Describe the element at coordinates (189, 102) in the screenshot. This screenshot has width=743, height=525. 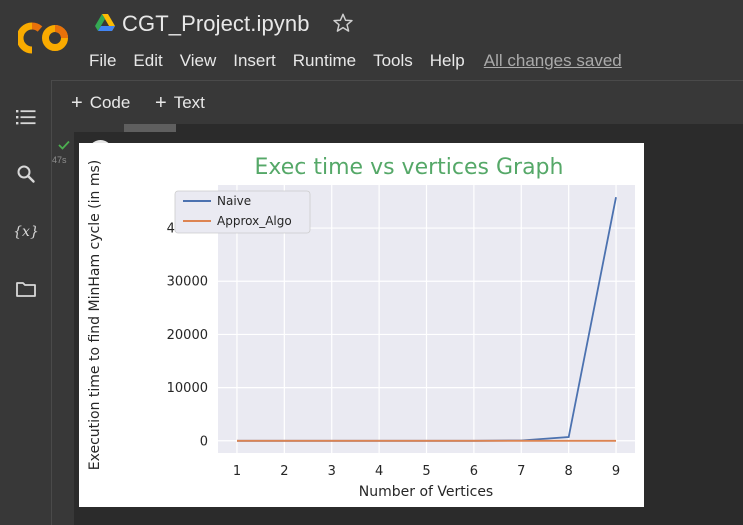
I see `add-text-label: Text` at that location.